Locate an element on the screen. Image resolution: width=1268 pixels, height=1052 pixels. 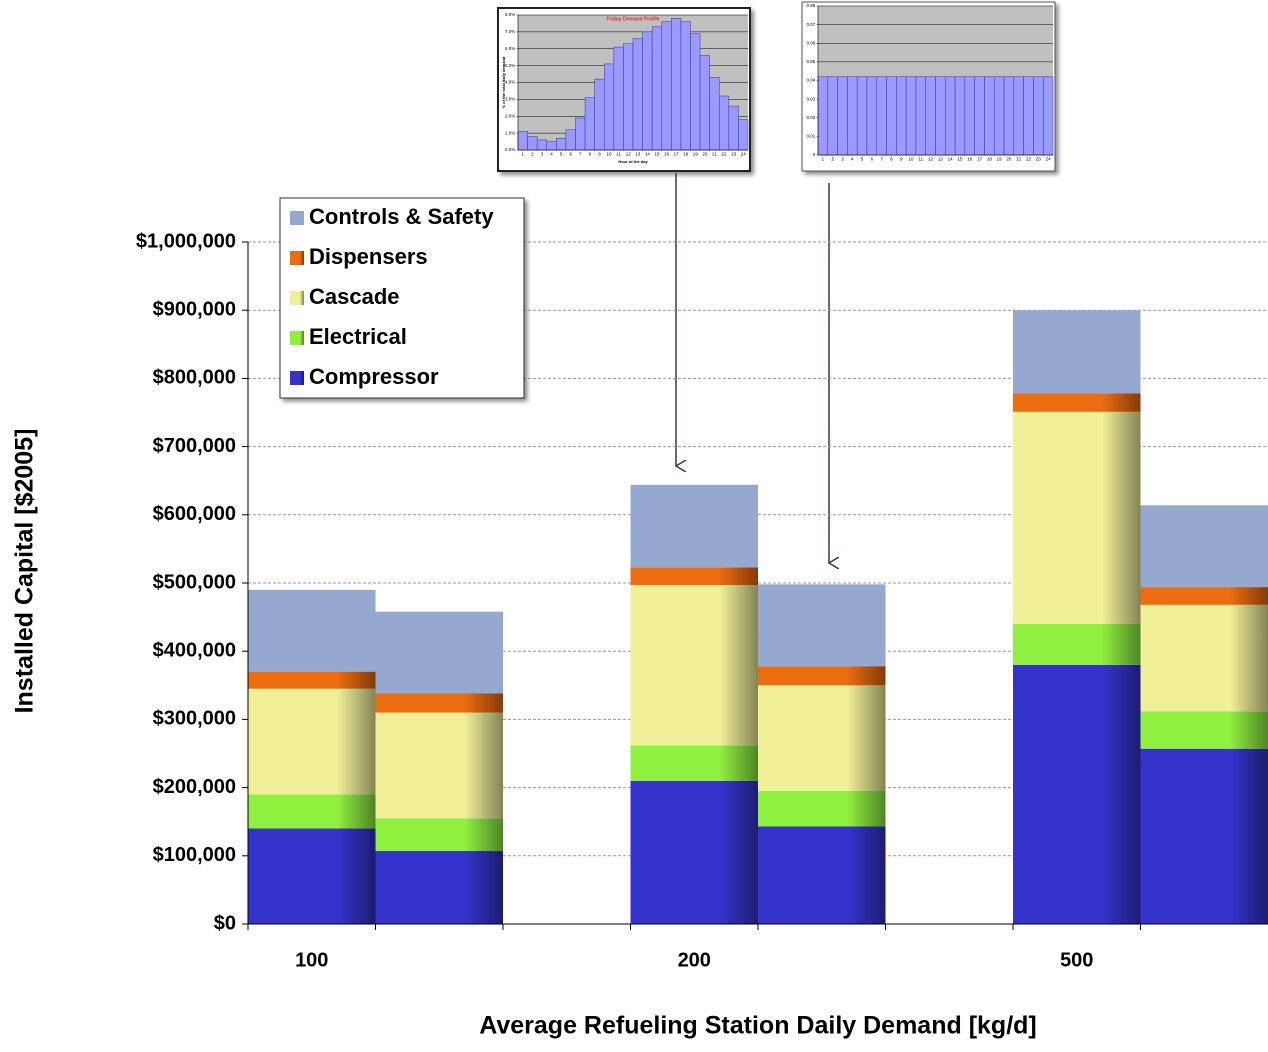
x-tick-label: 13 is located at coordinates (941, 159).